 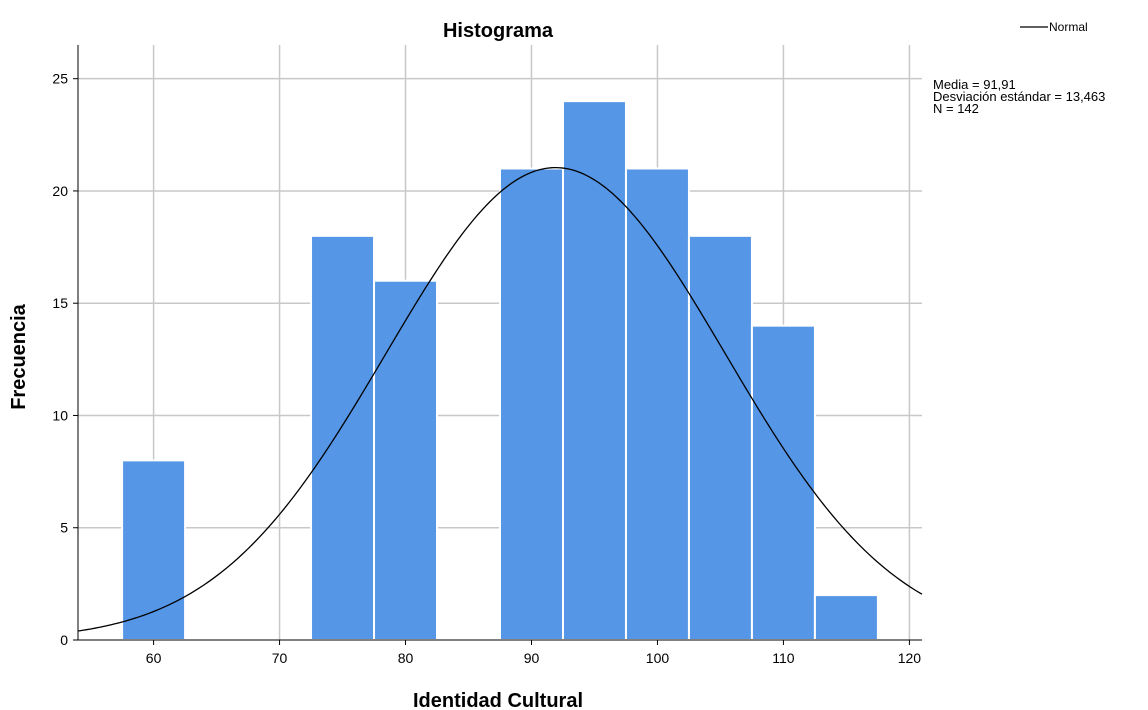 I want to click on legend: Normal, so click(x=1054, y=27).